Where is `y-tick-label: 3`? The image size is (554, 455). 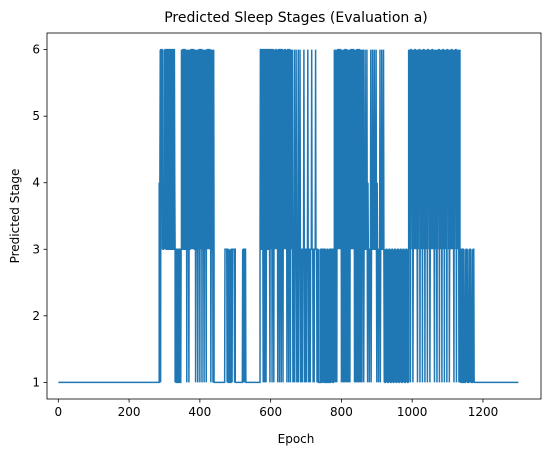 y-tick-label: 3 is located at coordinates (36, 249).